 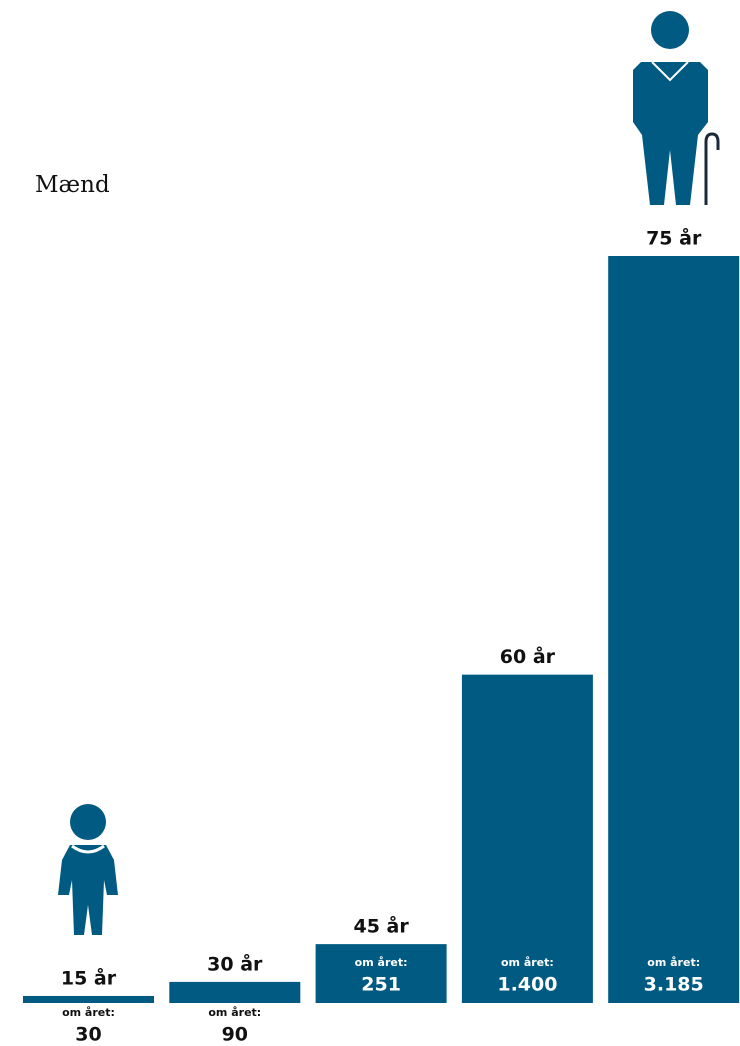 What do you see at coordinates (381, 926) in the screenshot?
I see `category-label: 45 år` at bounding box center [381, 926].